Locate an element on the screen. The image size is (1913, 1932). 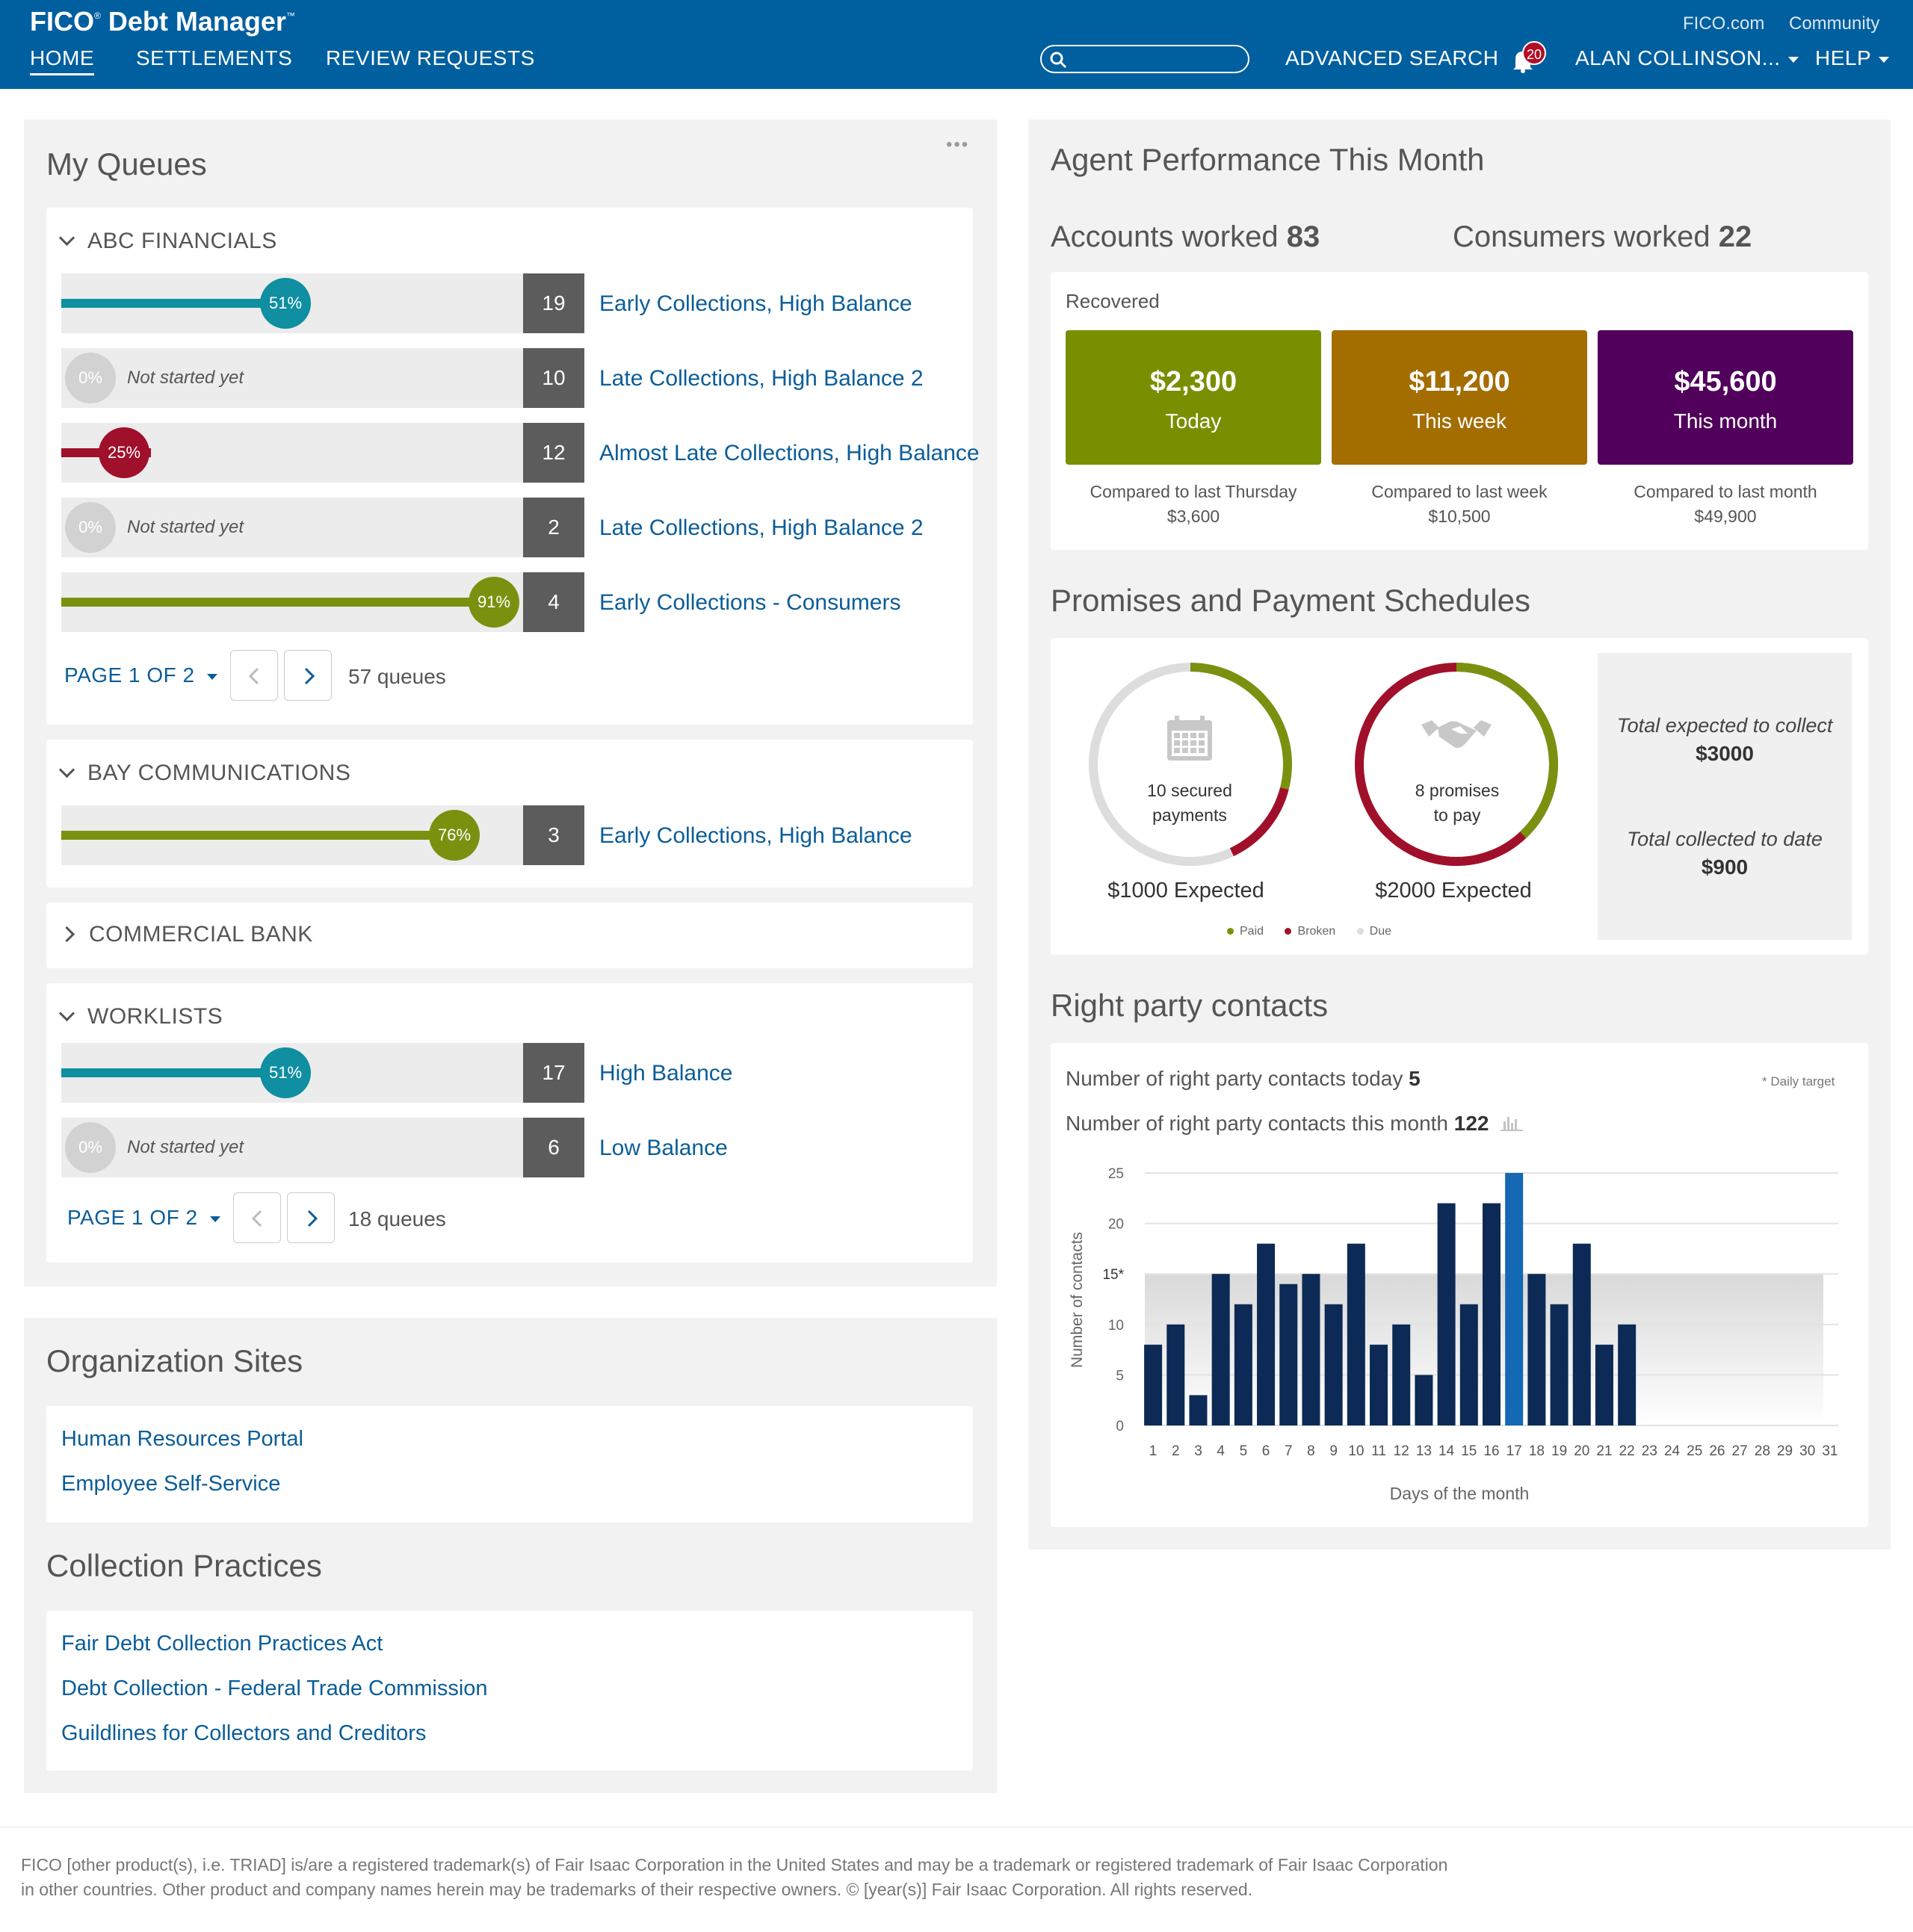
queue-row: 91% 4 Early Collections - Consumers is located at coordinates (509, 602).